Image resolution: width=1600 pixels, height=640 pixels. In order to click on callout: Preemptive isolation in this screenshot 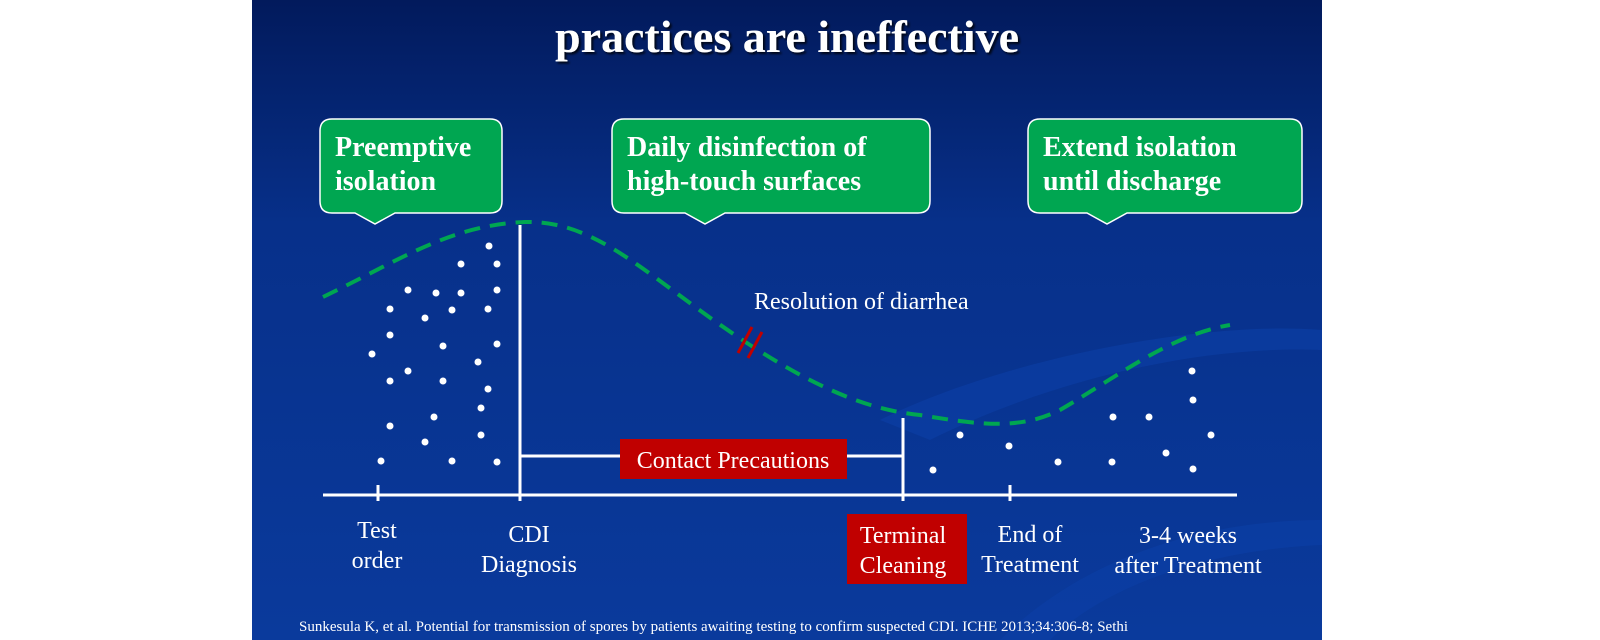, I will do `click(411, 171)`.